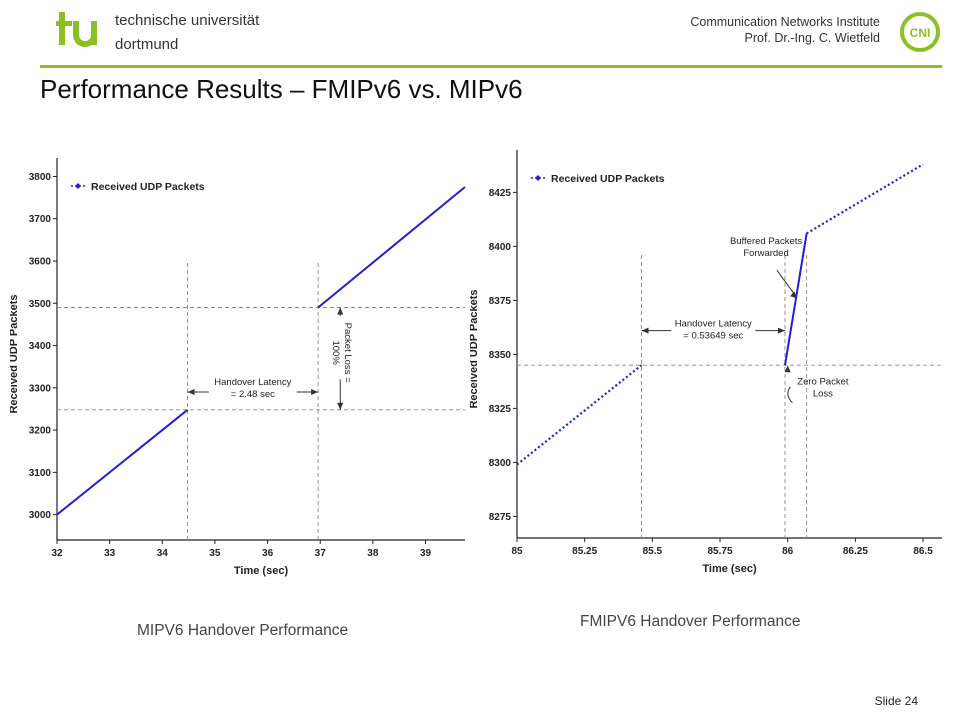 This screenshot has width=960, height=720. What do you see at coordinates (823, 388) in the screenshot?
I see `zero-loss-annotation: Zero Packet Loss` at bounding box center [823, 388].